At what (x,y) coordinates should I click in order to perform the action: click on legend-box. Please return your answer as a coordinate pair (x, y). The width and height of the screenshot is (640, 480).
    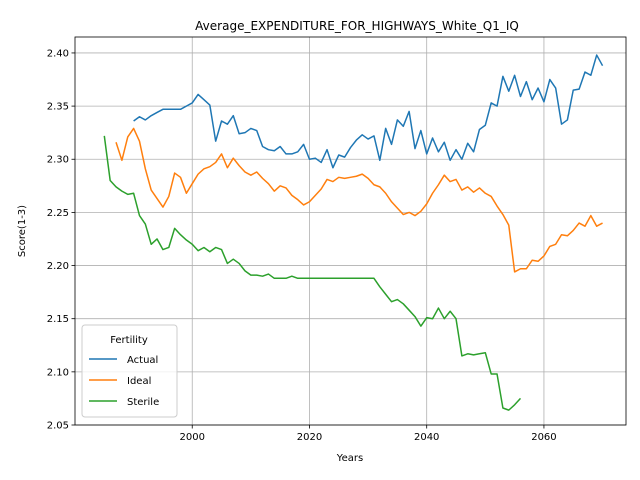
    Looking at the image, I should click on (129, 371).